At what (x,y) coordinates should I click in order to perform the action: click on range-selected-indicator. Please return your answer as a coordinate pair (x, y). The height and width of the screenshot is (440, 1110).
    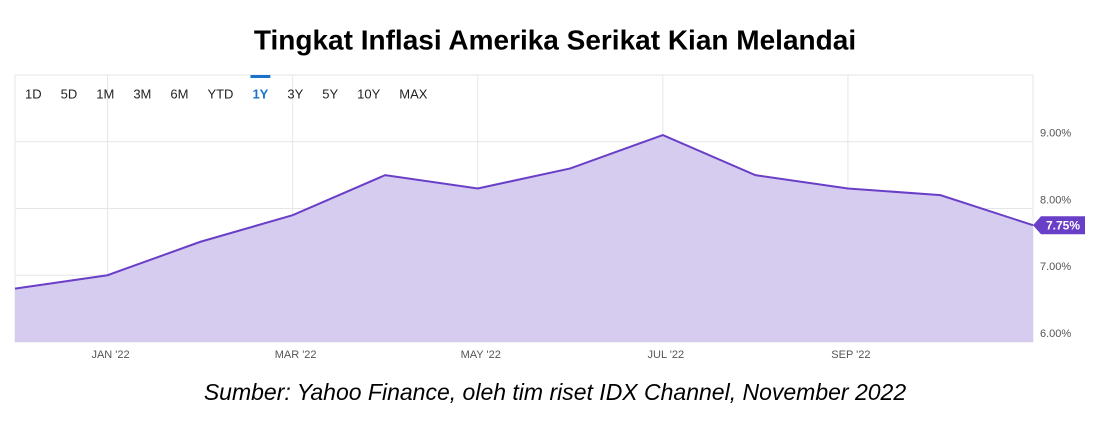
    Looking at the image, I should click on (260, 76).